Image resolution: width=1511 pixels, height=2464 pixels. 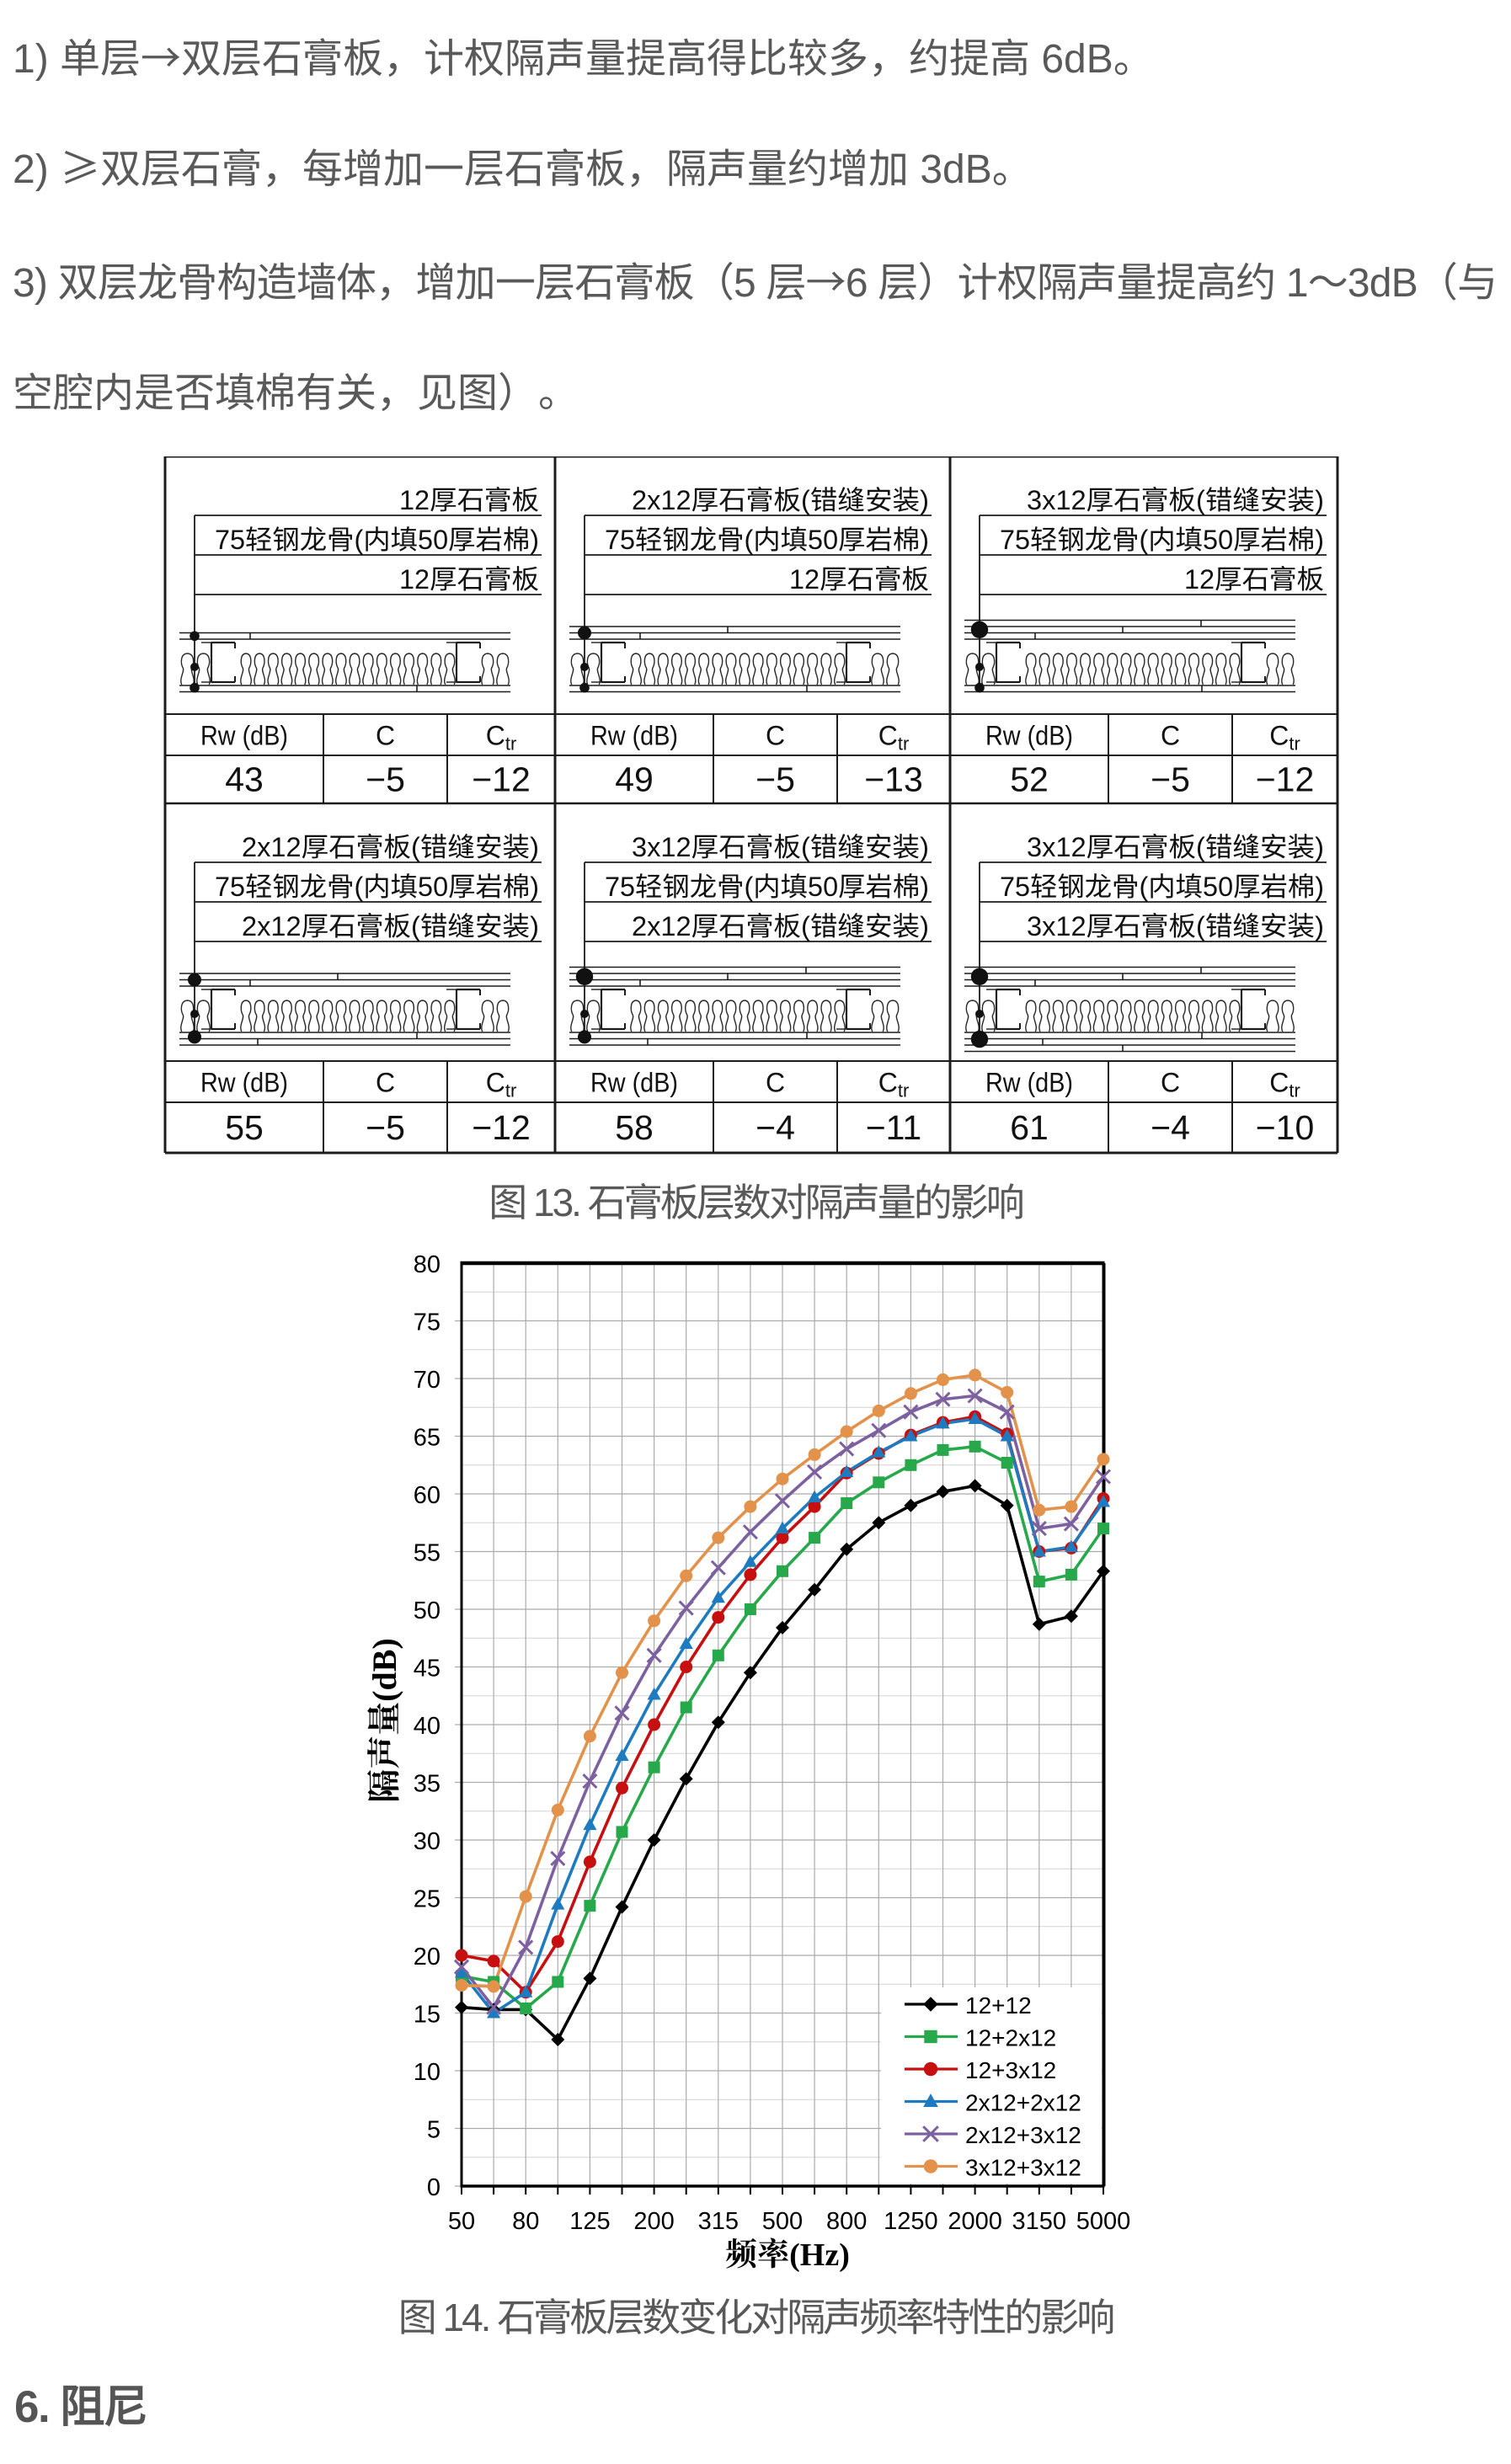 I want to click on svg-text: 10, so click(x=427, y=2072).